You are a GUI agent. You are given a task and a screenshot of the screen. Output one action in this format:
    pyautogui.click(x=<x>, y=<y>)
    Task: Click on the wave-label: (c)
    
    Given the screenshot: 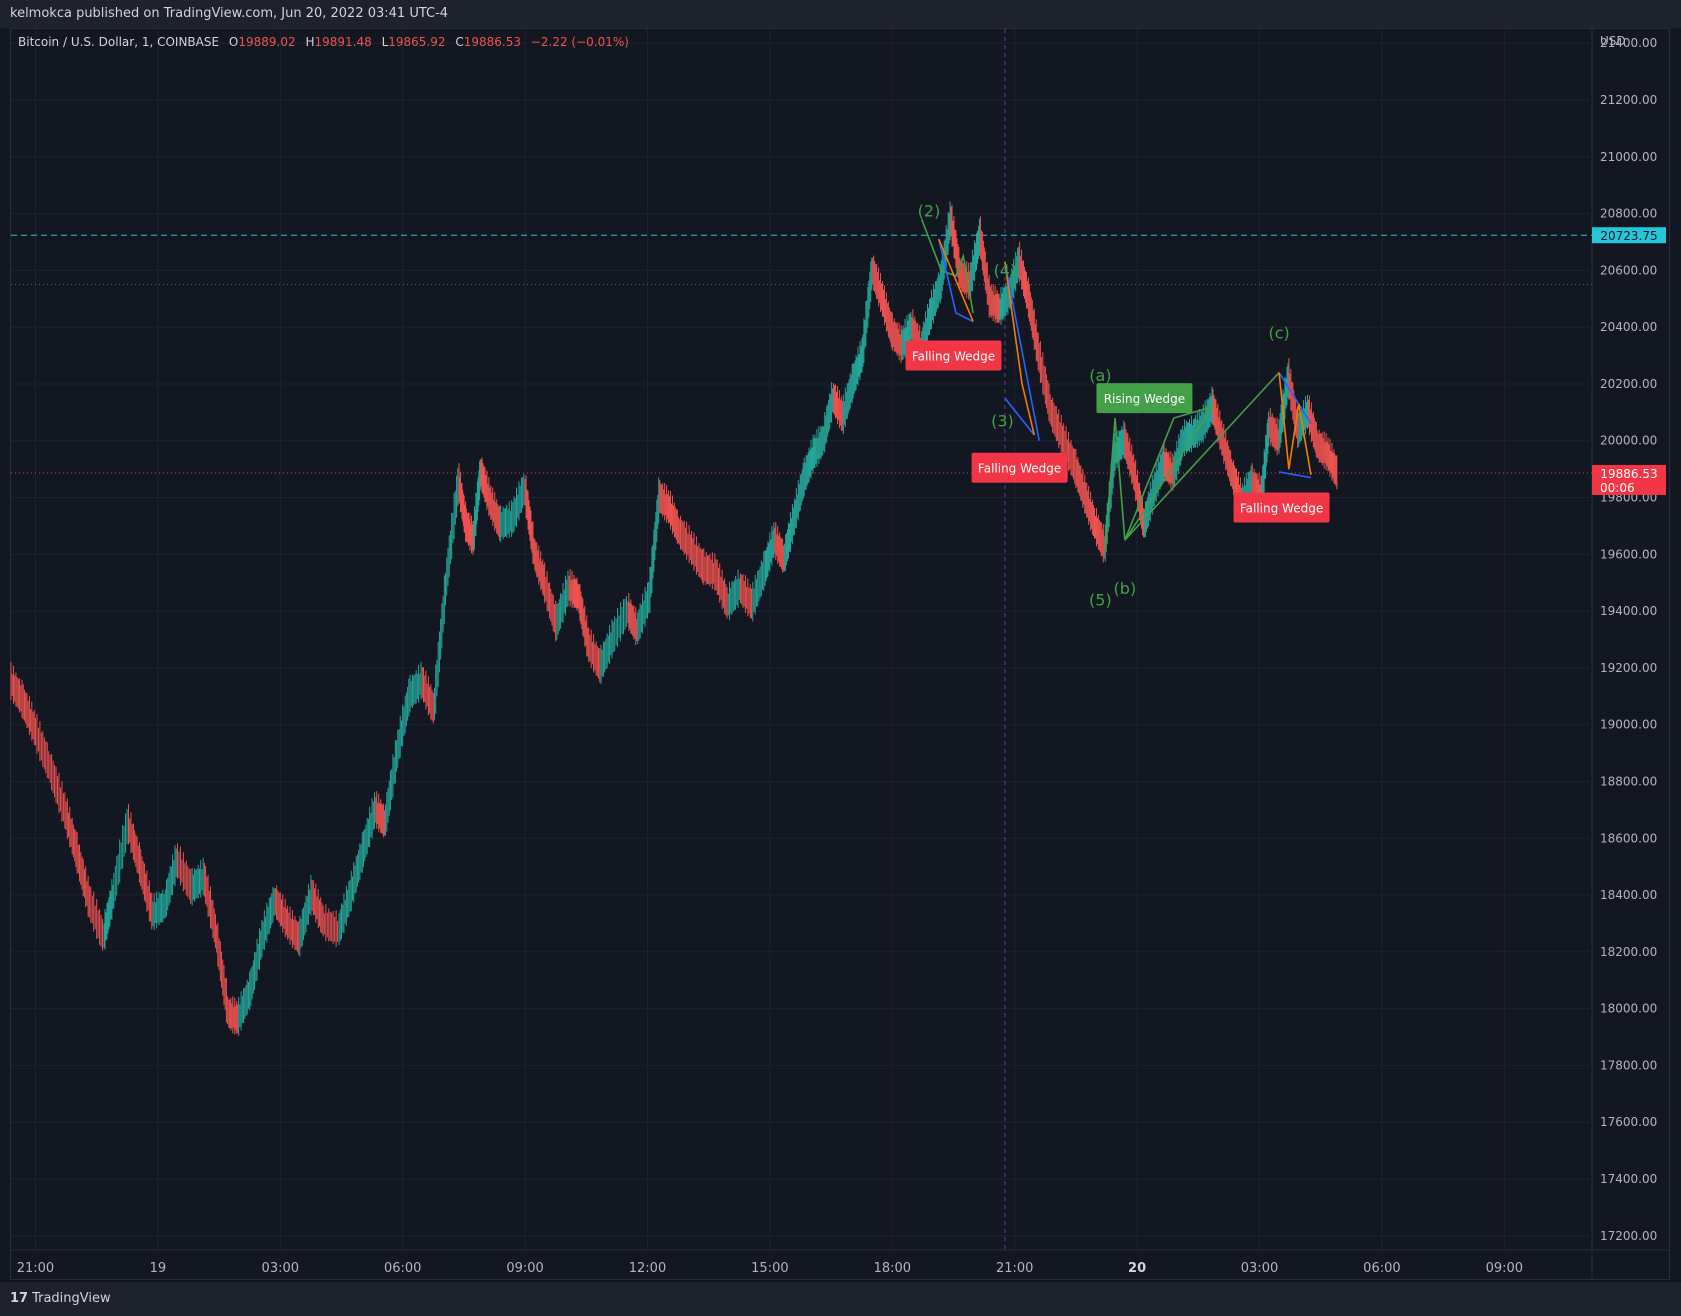 What is the action you would take?
    pyautogui.click(x=1278, y=333)
    